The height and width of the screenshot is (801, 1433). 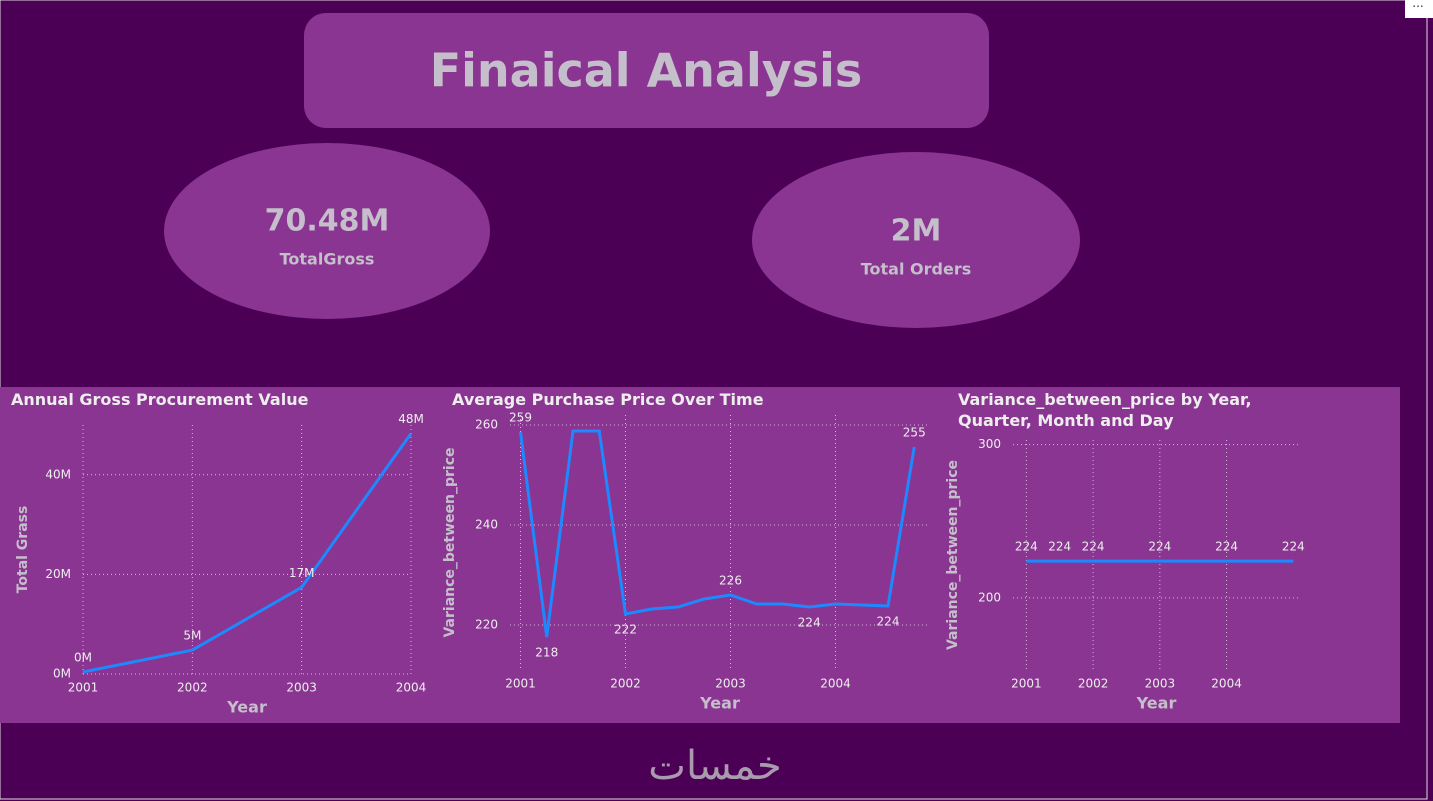 What do you see at coordinates (916, 269) in the screenshot?
I see `kpi-label: Total Orders` at bounding box center [916, 269].